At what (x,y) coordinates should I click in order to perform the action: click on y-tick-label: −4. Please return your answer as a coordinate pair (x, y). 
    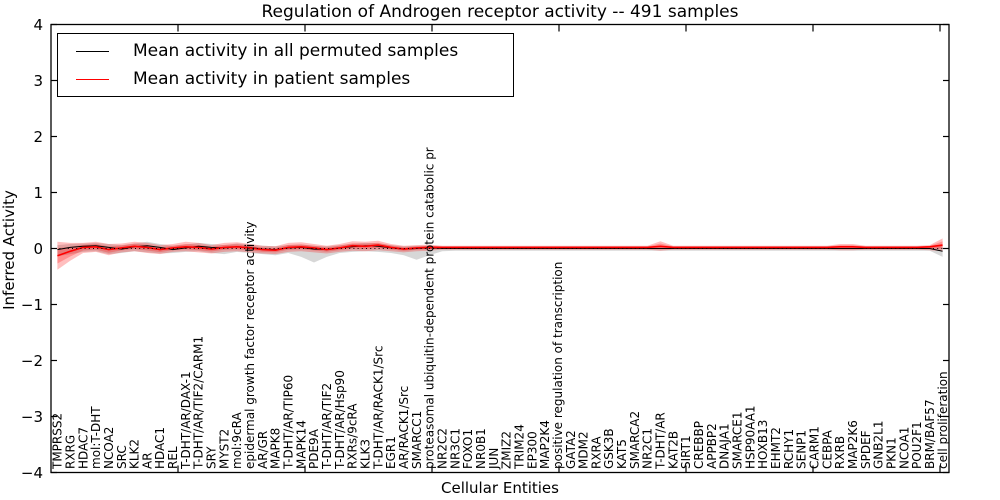
    Looking at the image, I should click on (32, 473).